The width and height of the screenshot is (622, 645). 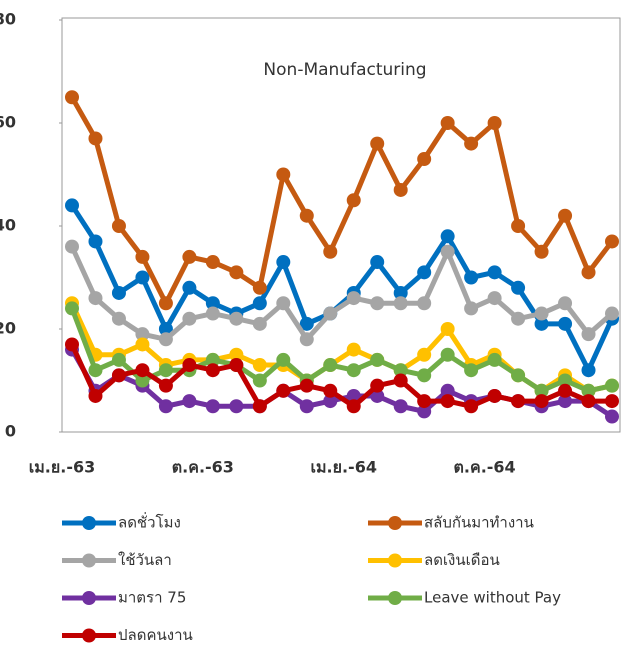 I want to click on y-tick-label: 60, so click(x=8, y=122).